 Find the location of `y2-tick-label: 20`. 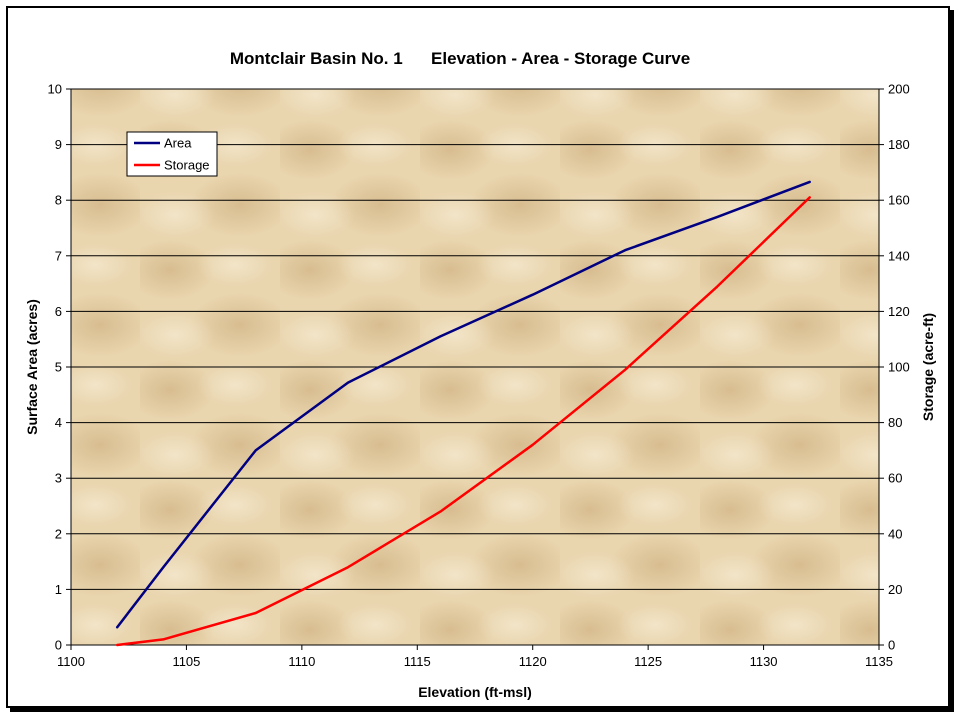

y2-tick-label: 20 is located at coordinates (895, 589).